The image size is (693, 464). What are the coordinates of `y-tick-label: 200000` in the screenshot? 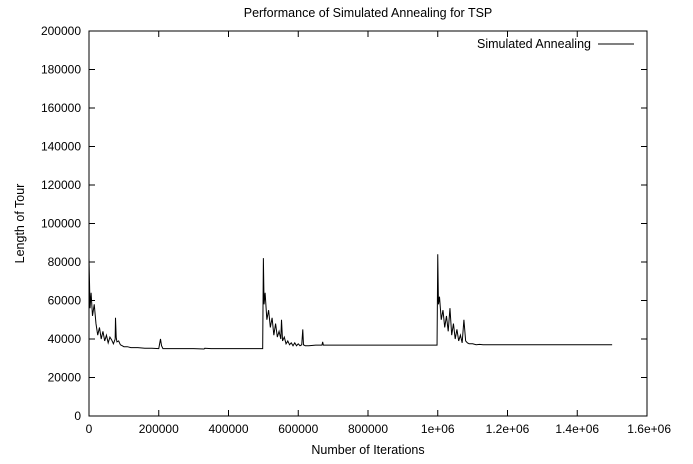 It's located at (61, 31).